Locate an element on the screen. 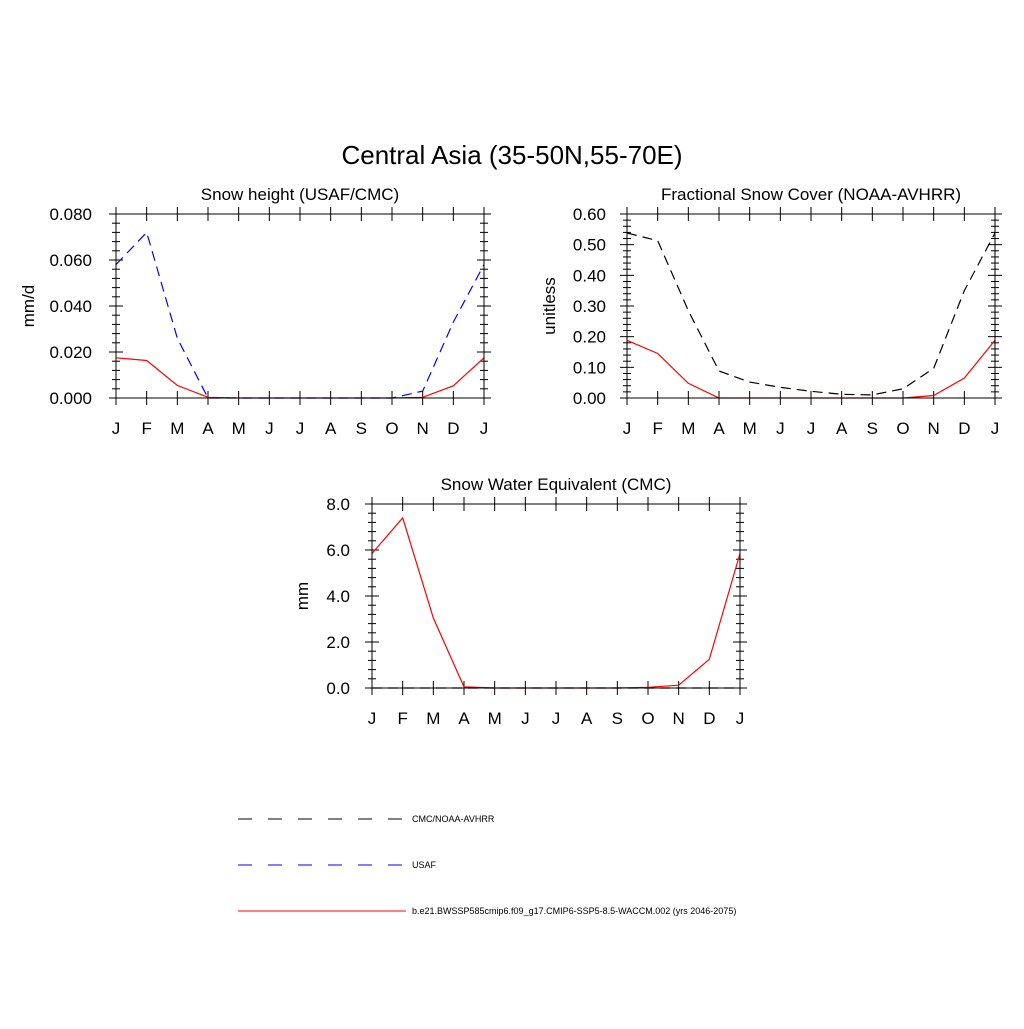 This screenshot has width=1024, height=1029. y-tick-label: 0.40 is located at coordinates (589, 275).